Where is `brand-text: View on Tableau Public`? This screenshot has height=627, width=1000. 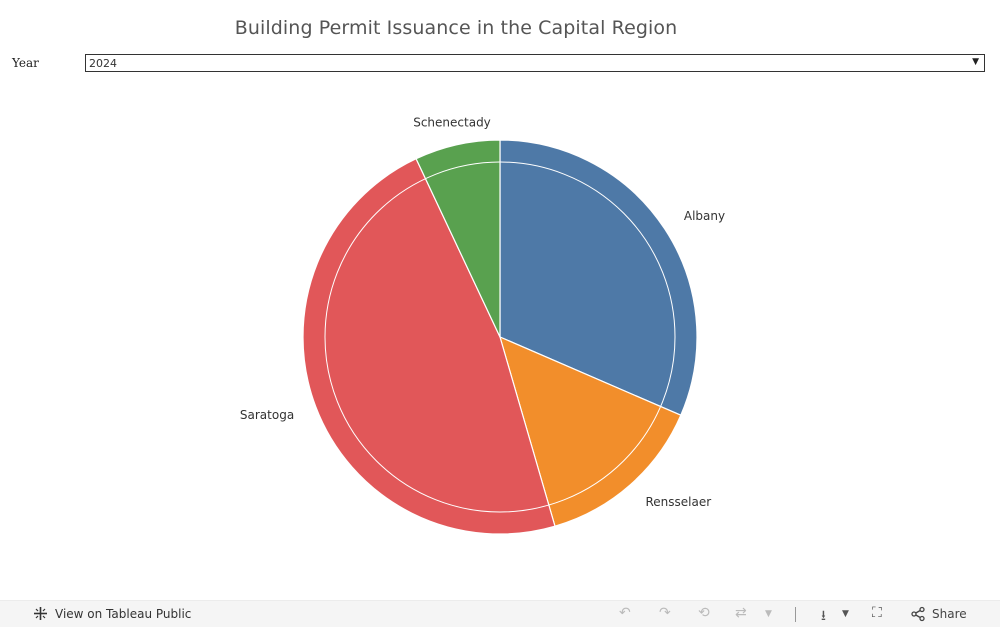 brand-text: View on Tableau Public is located at coordinates (123, 613).